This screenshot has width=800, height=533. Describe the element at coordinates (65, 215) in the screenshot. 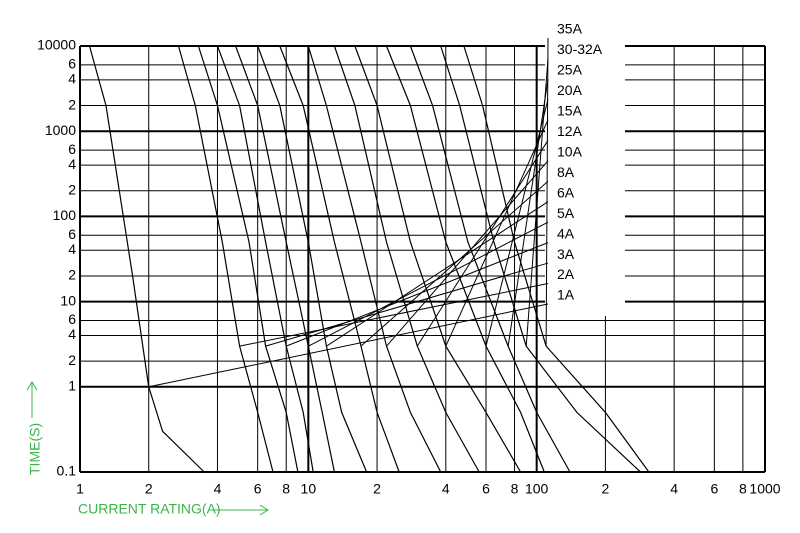

I see `y-tick-label: 100` at that location.